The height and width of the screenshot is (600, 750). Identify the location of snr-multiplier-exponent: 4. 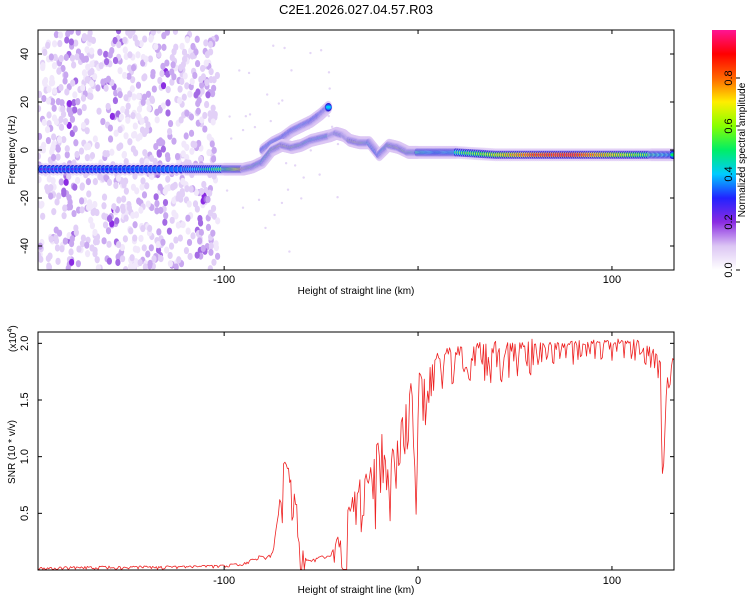
(10, 331).